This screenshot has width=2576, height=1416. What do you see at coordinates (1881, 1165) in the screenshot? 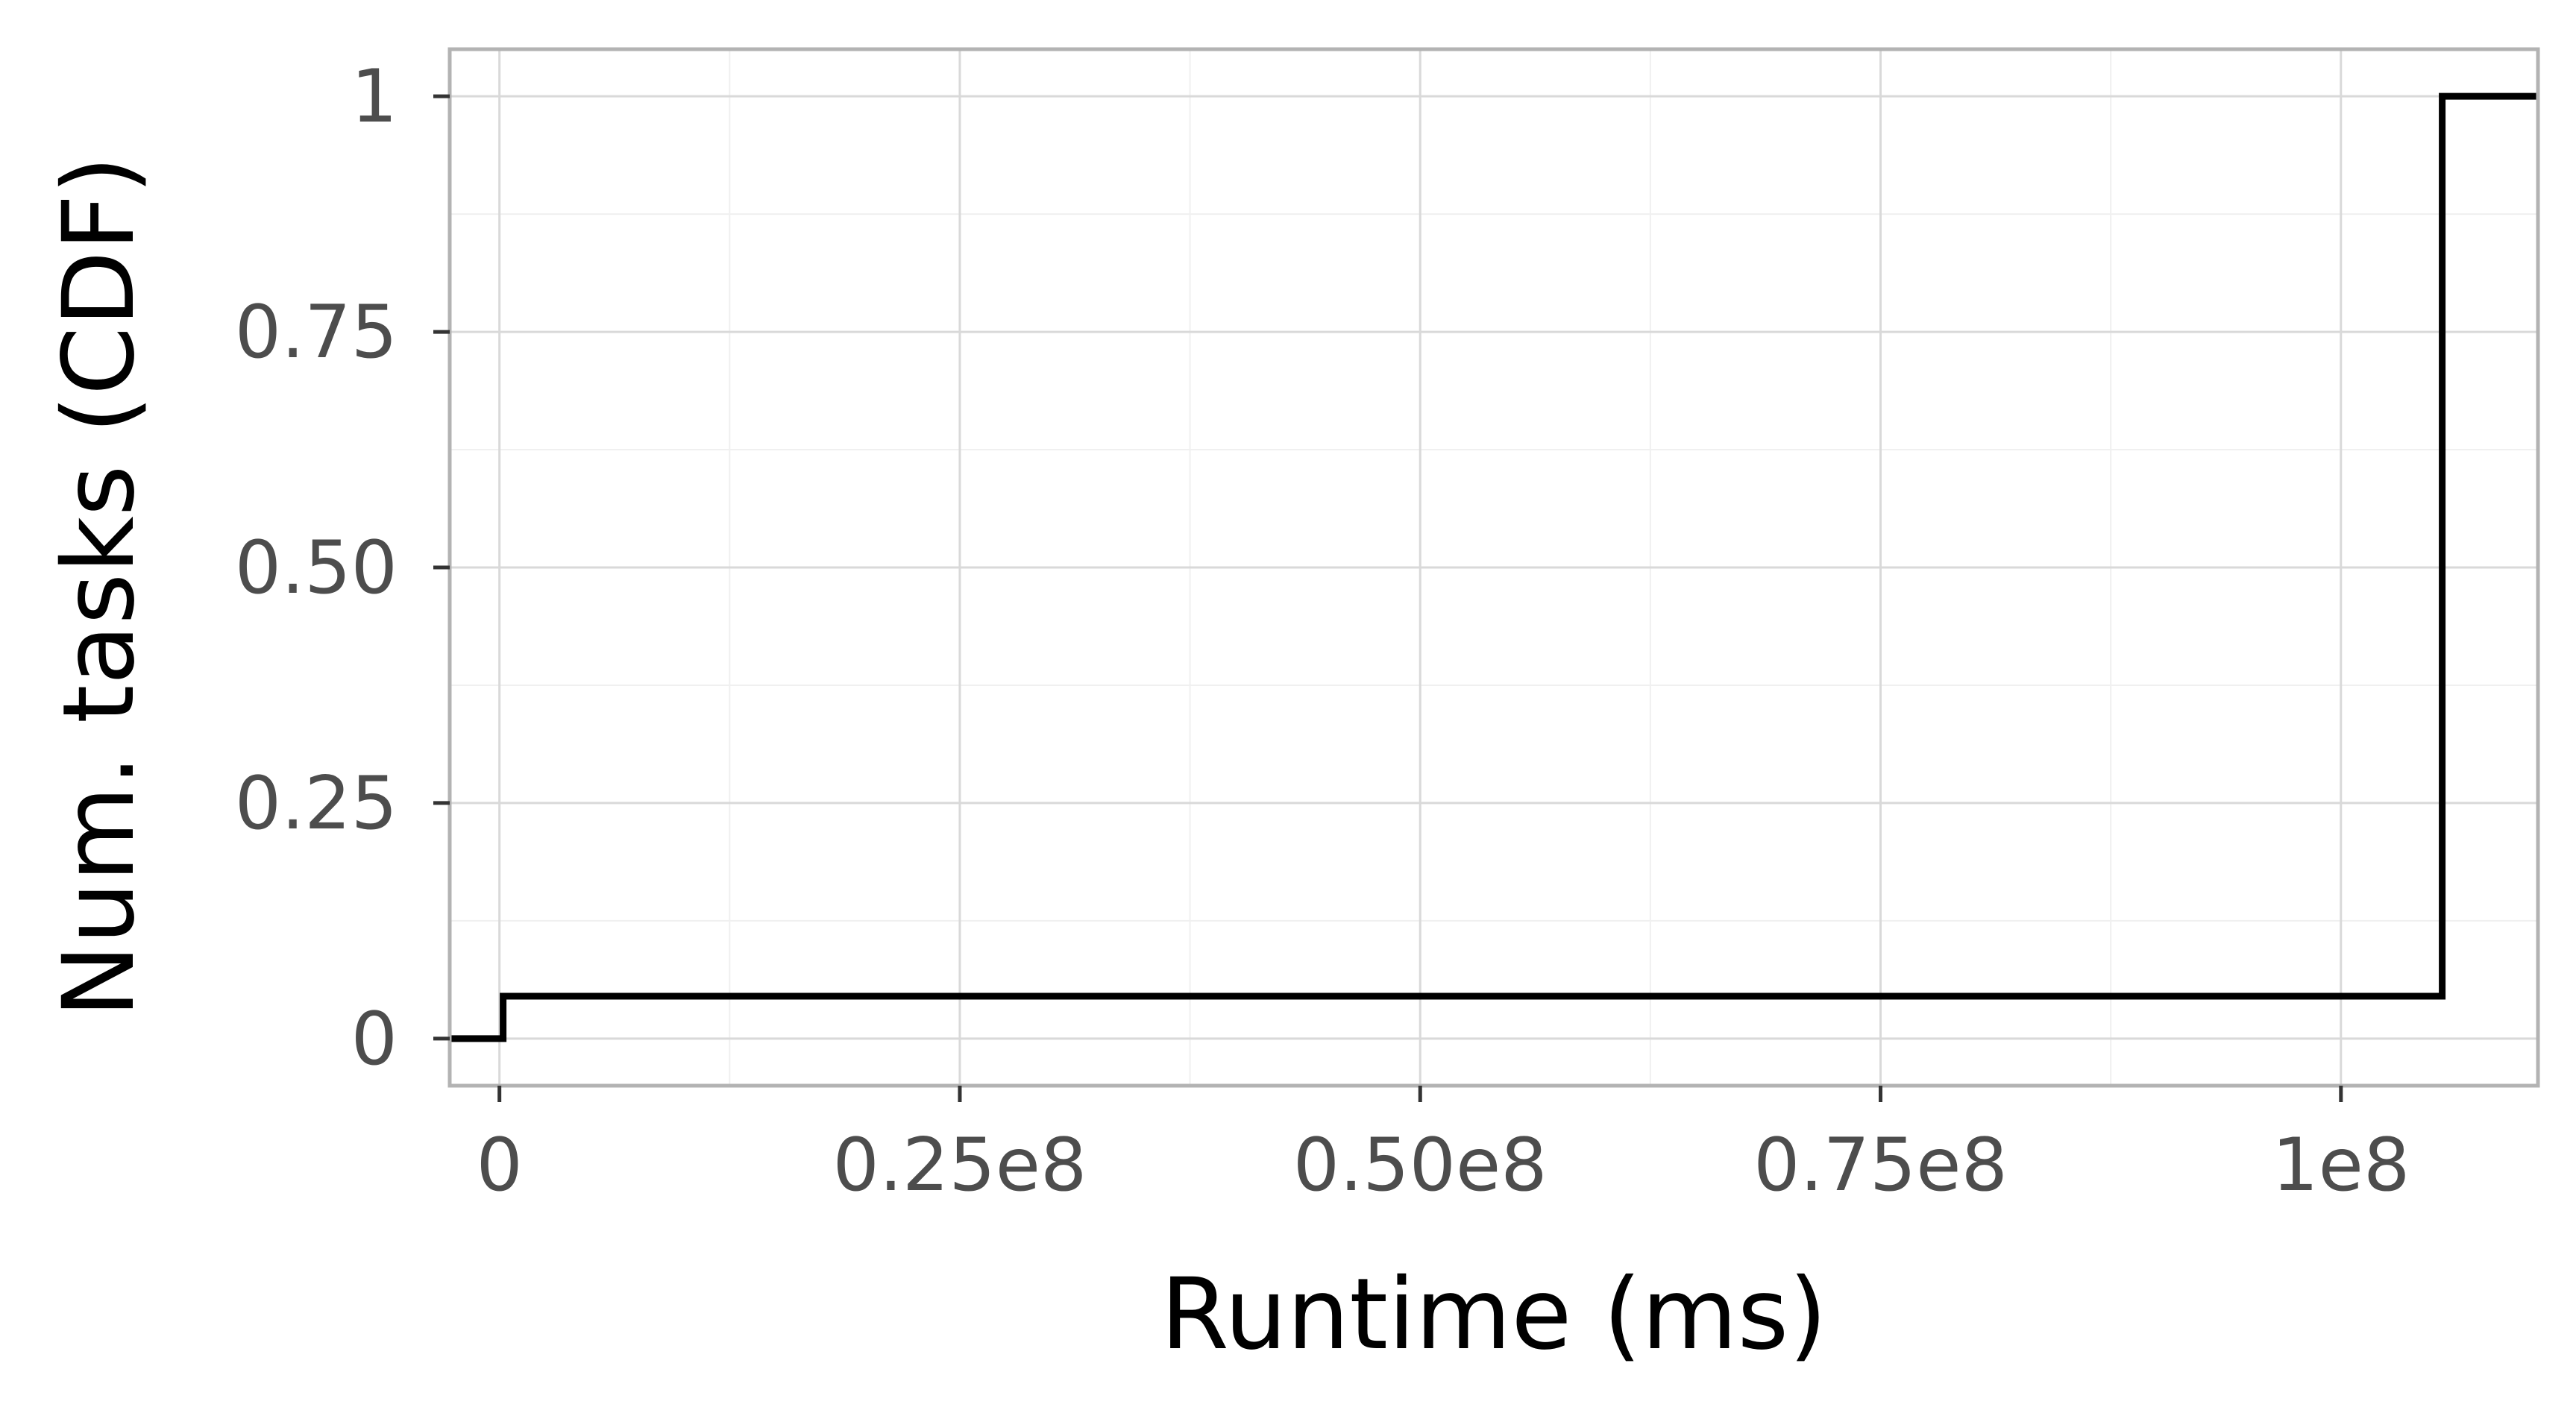
I see `x-tick-label: 0.75e8` at bounding box center [1881, 1165].